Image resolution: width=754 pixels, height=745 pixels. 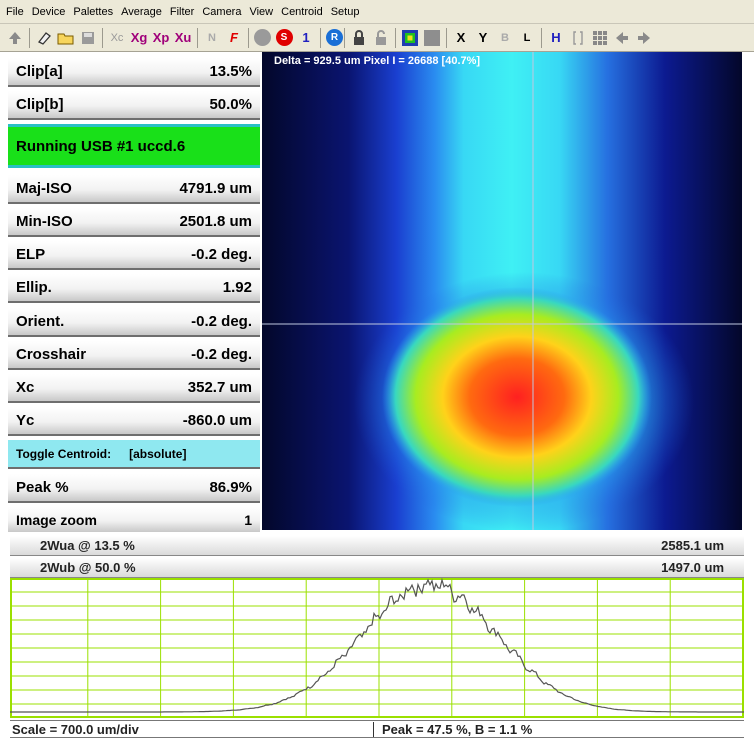 I want to click on yc-value: -860.0 um, so click(x=217, y=420).